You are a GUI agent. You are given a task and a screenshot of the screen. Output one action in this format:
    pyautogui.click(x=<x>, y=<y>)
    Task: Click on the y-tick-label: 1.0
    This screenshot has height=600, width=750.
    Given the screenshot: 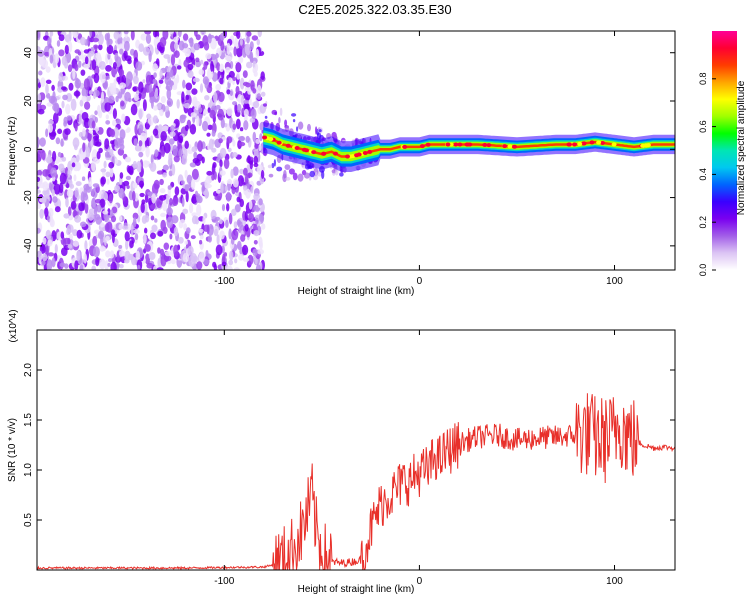 What is the action you would take?
    pyautogui.click(x=28, y=470)
    